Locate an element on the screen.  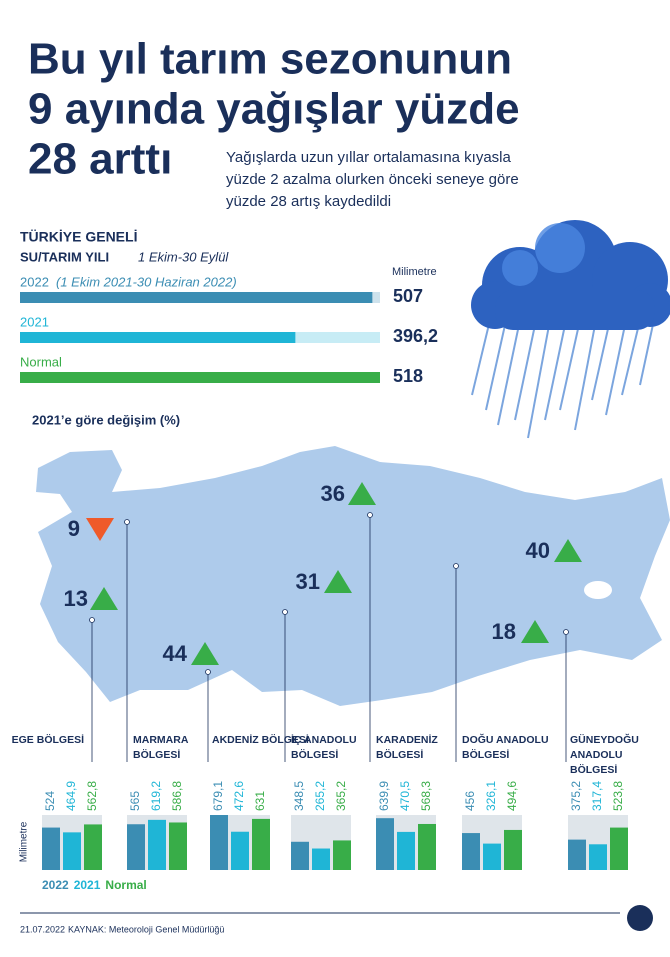
value-label: 464,9 is located at coordinates (71, 796).